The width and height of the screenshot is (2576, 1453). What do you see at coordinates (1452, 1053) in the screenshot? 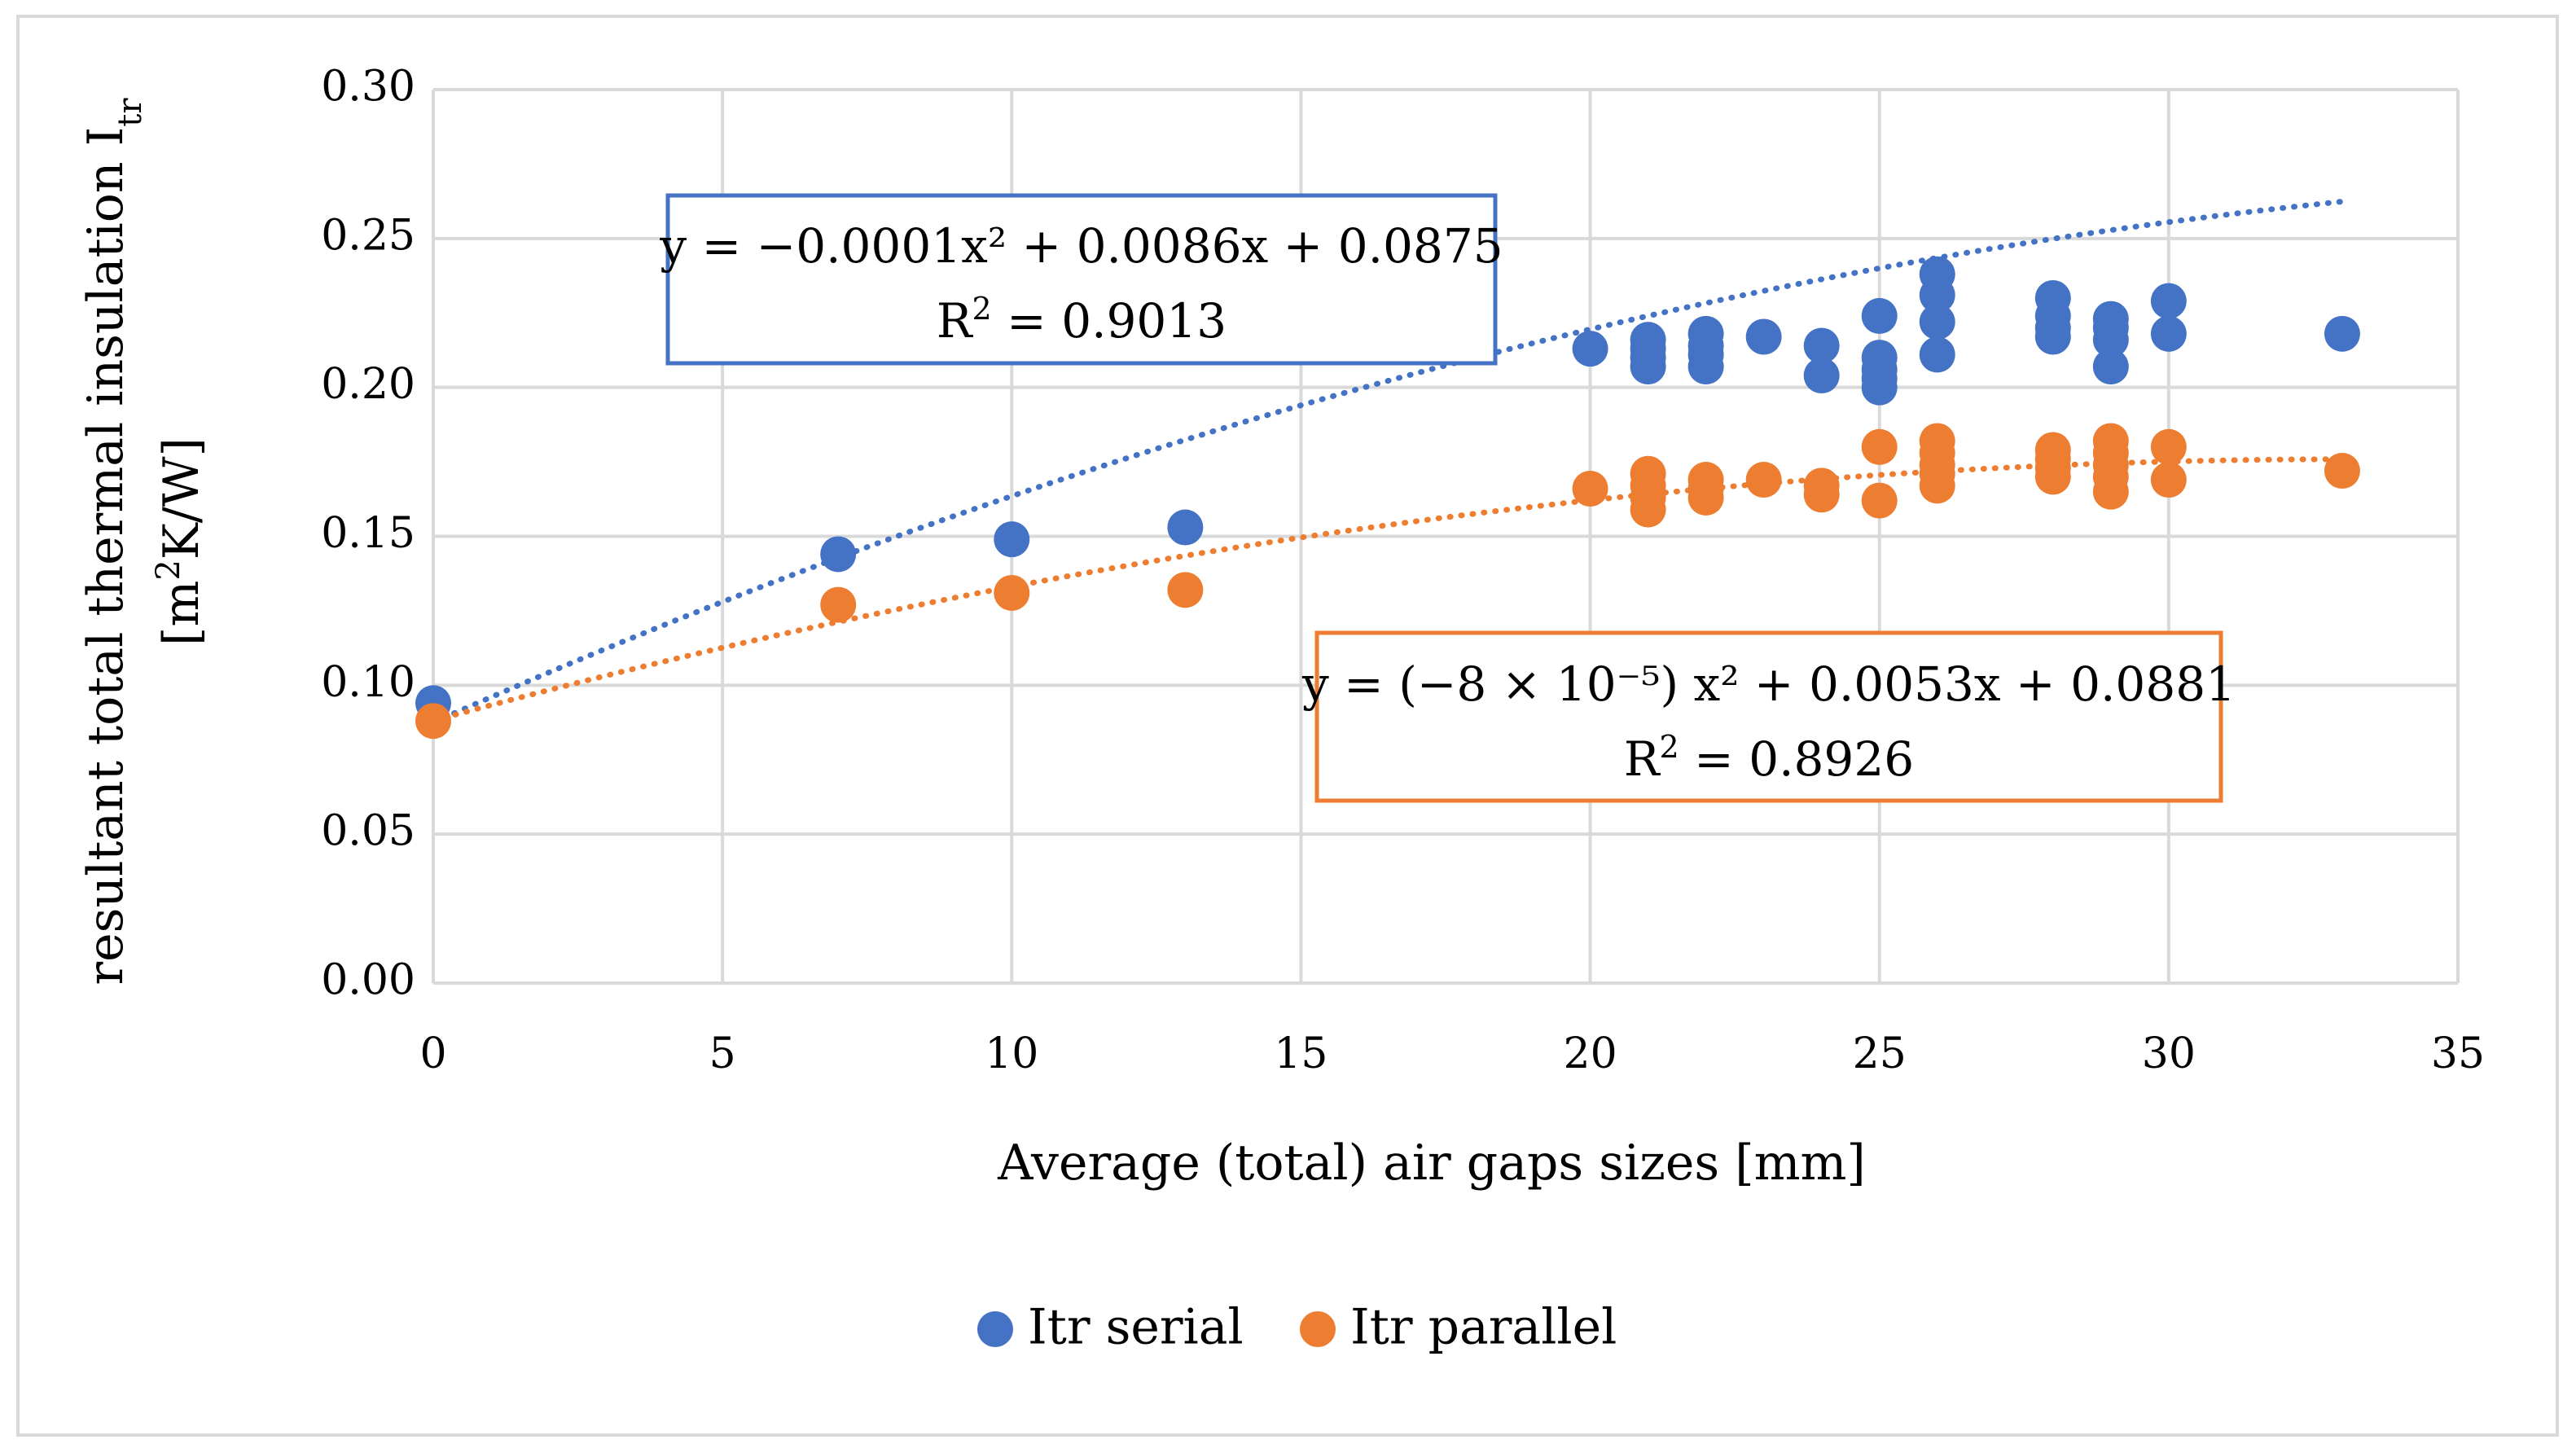
I see `x-tick-labels: 0 5 10 15 20 25 30 35` at bounding box center [1452, 1053].